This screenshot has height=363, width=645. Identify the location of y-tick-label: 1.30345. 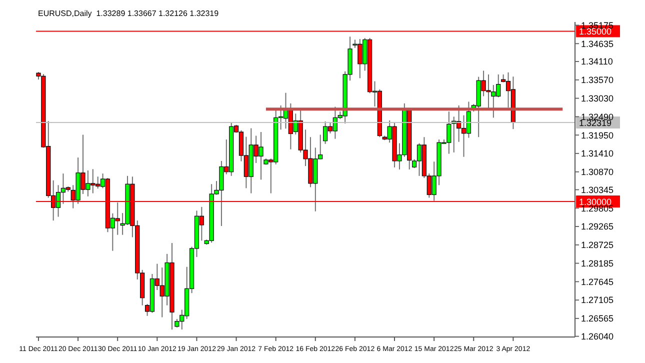
(597, 189).